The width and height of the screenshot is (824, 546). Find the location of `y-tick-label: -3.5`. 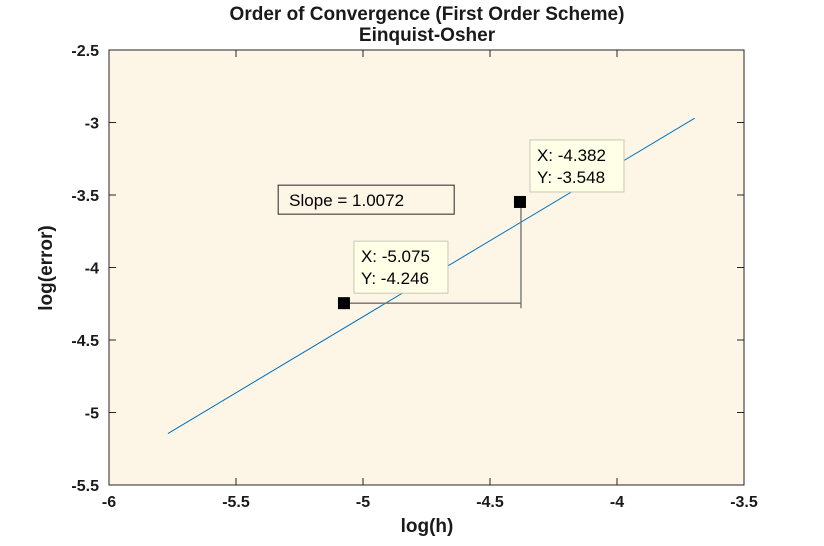

y-tick-label: -3.5 is located at coordinates (85, 196).